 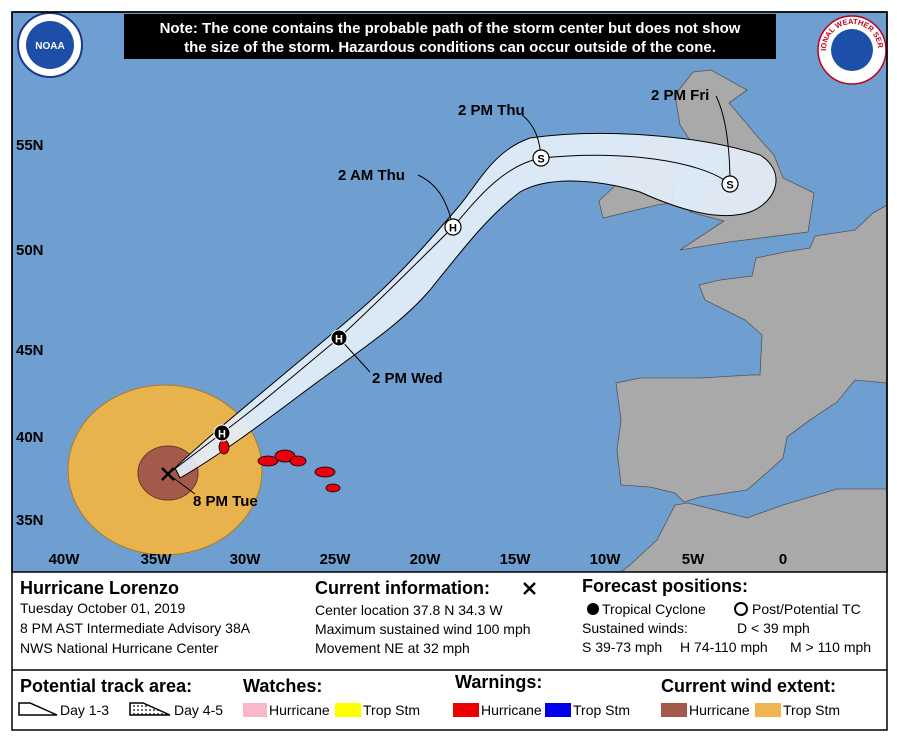 What do you see at coordinates (135, 628) in the screenshot?
I see `storm-advisory: 8 PM AST Intermediate Advisory 38A` at bounding box center [135, 628].